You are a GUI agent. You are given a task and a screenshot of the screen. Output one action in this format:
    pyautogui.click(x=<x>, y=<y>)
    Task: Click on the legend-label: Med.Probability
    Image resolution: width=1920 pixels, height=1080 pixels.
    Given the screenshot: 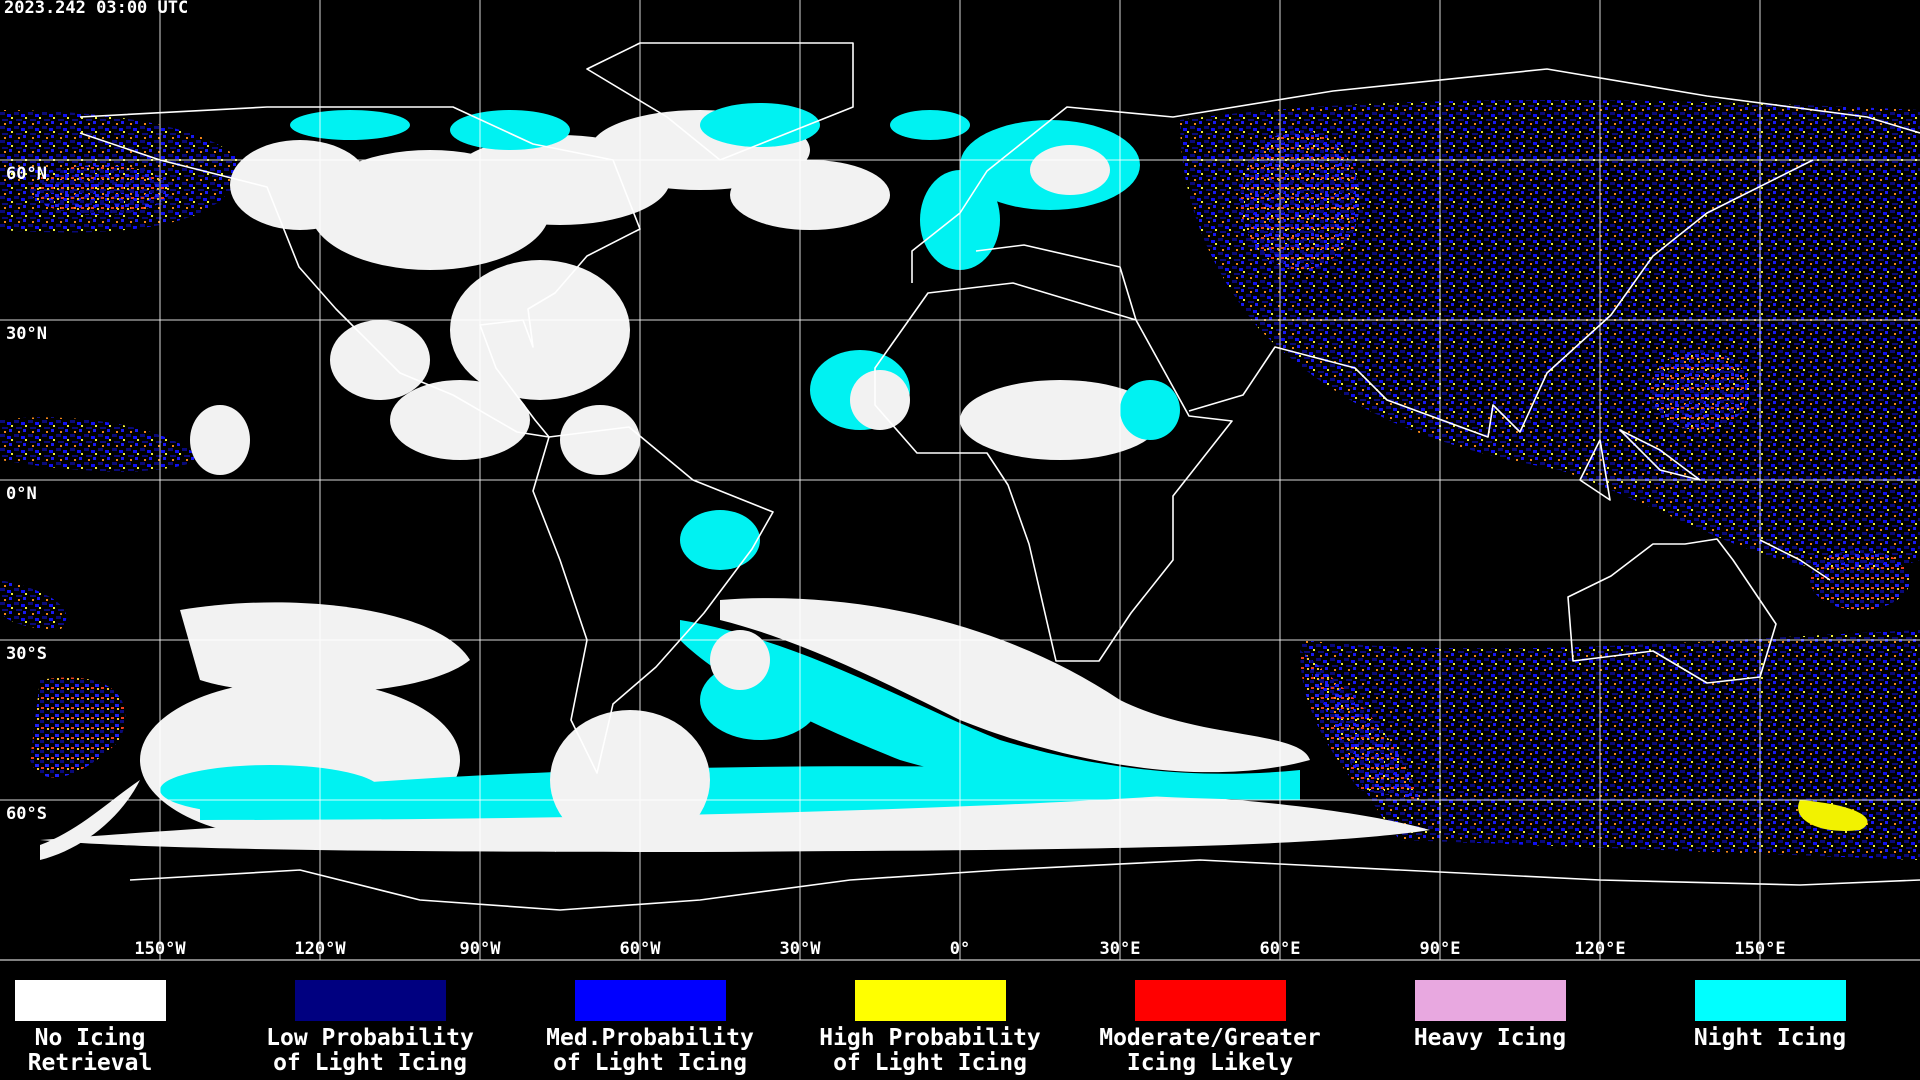 What is the action you would take?
    pyautogui.click(x=650, y=1038)
    